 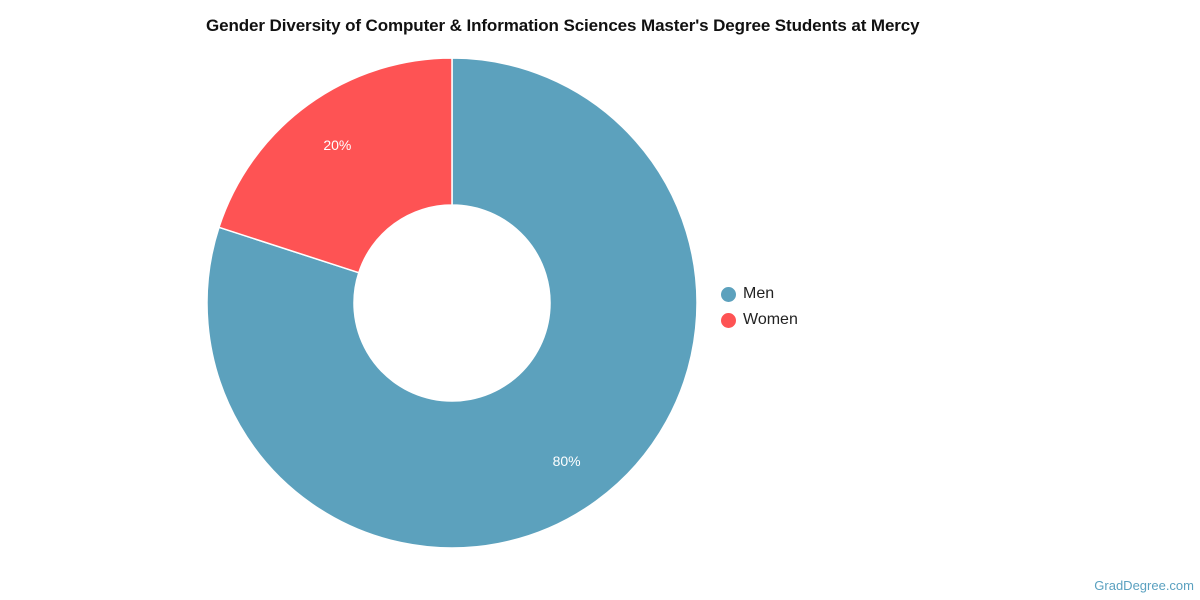 I want to click on slice-women, so click(x=335, y=165).